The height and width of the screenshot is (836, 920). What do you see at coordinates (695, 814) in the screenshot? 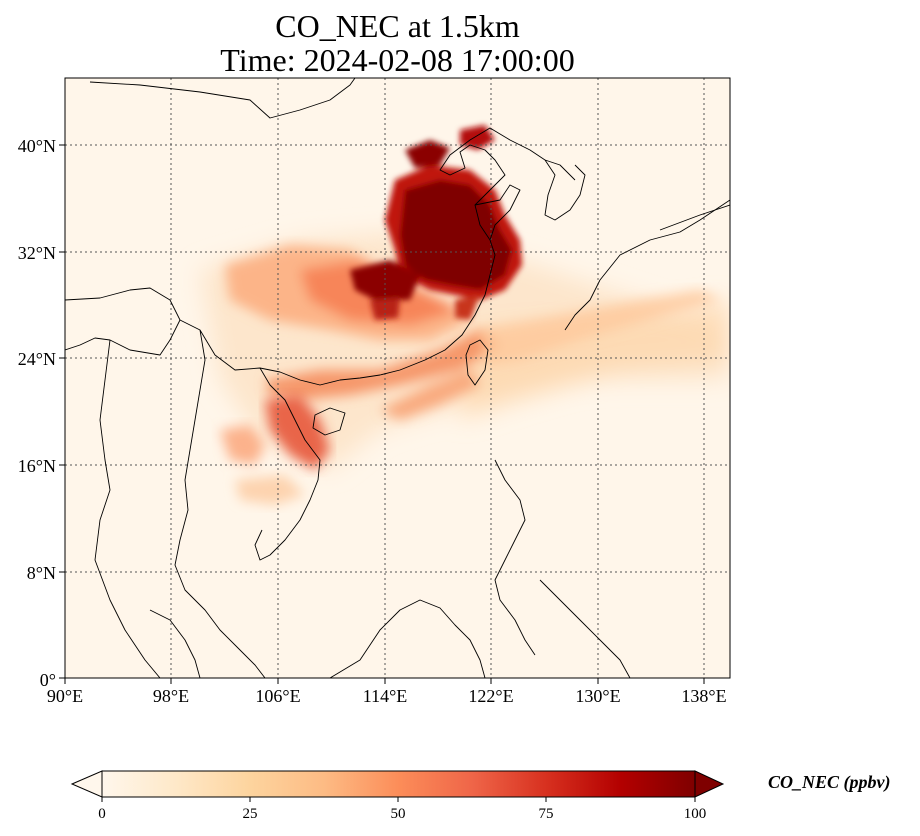
I see `colorbar-tick-label: 100` at bounding box center [695, 814].